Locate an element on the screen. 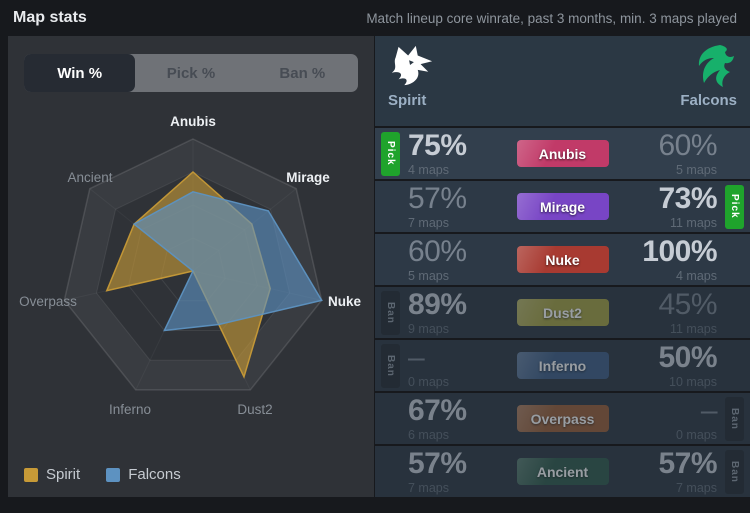  radar-axis-label-anubis: Anubis is located at coordinates (193, 121).